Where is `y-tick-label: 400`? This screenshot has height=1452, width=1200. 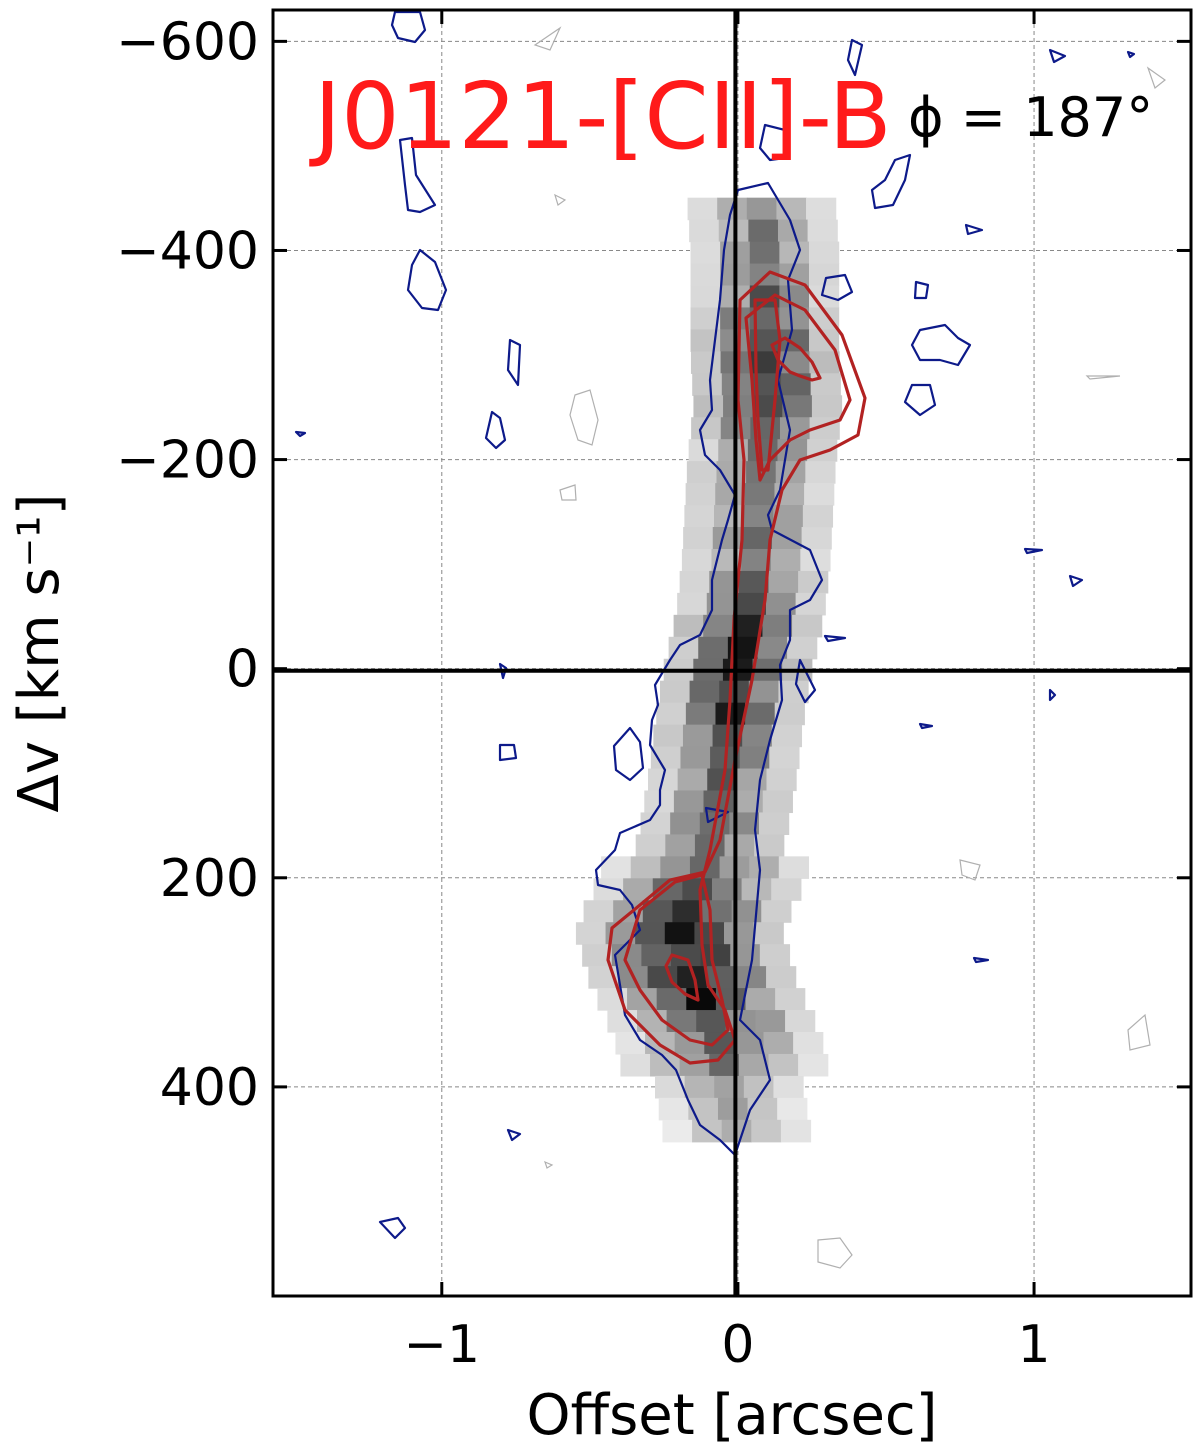
y-tick-label: 400 is located at coordinates (209, 1088).